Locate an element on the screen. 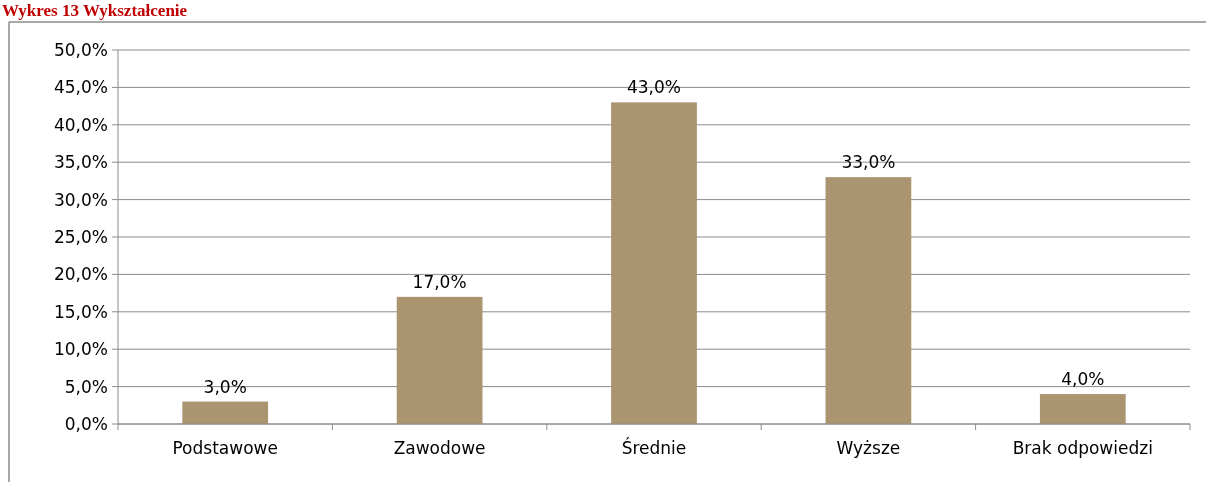  x-tick-label: Średnie is located at coordinates (654, 447).